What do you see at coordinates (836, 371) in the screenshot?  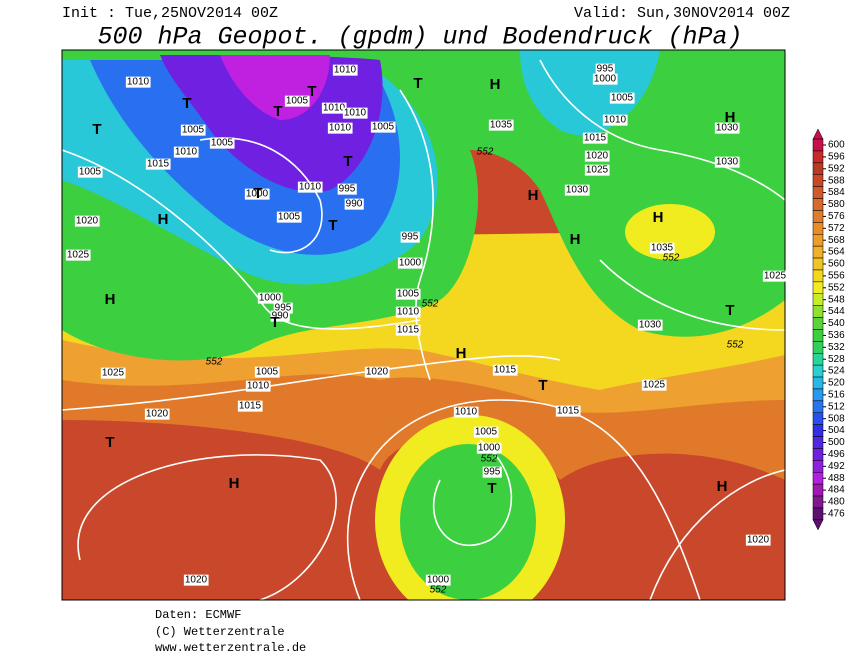 I see `colorbar-tick-label: 524` at bounding box center [836, 371].